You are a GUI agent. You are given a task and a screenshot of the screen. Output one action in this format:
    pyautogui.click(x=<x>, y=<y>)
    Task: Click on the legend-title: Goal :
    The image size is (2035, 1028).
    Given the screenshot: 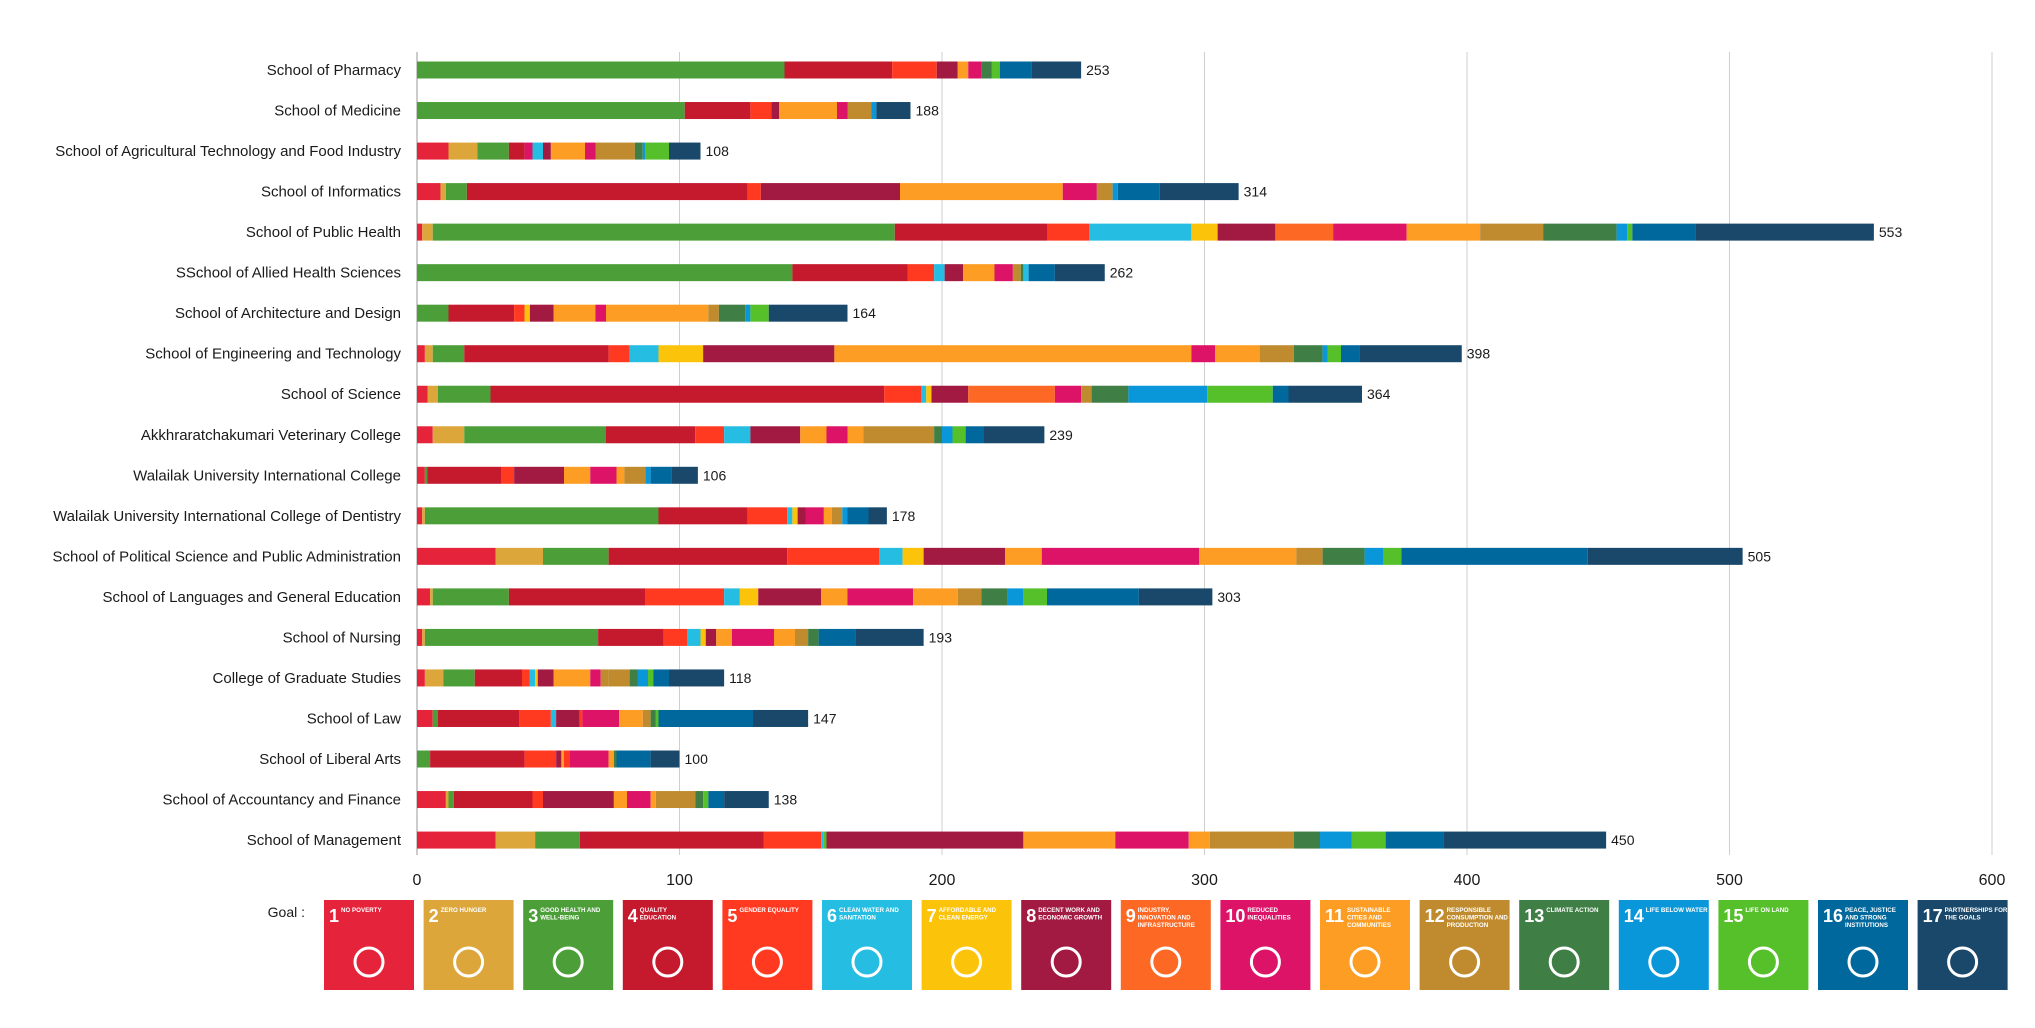 What is the action you would take?
    pyautogui.click(x=286, y=912)
    